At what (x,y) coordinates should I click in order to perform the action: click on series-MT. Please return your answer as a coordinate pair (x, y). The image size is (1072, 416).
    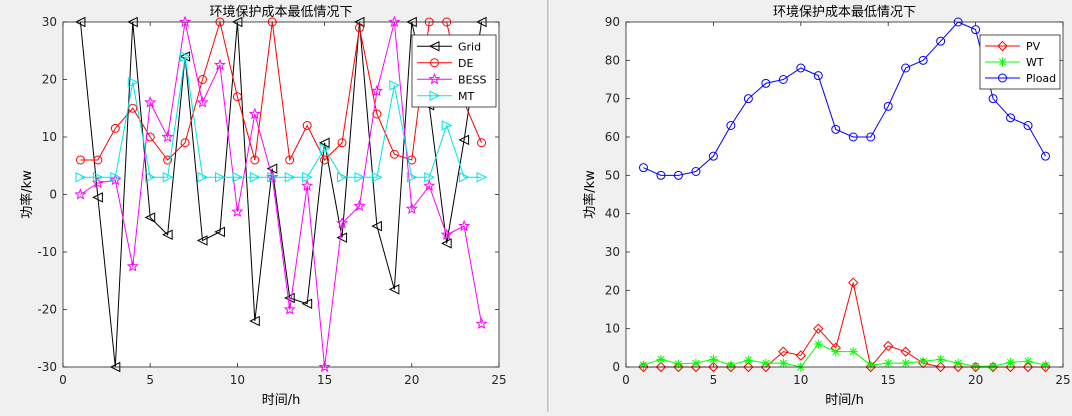
    Looking at the image, I should click on (281, 117).